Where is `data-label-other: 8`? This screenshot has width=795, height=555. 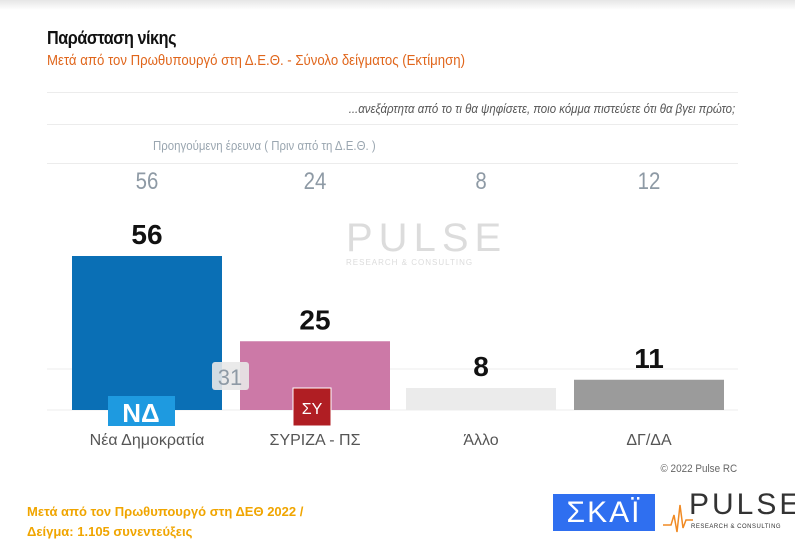
data-label-other: 8 is located at coordinates (481, 366).